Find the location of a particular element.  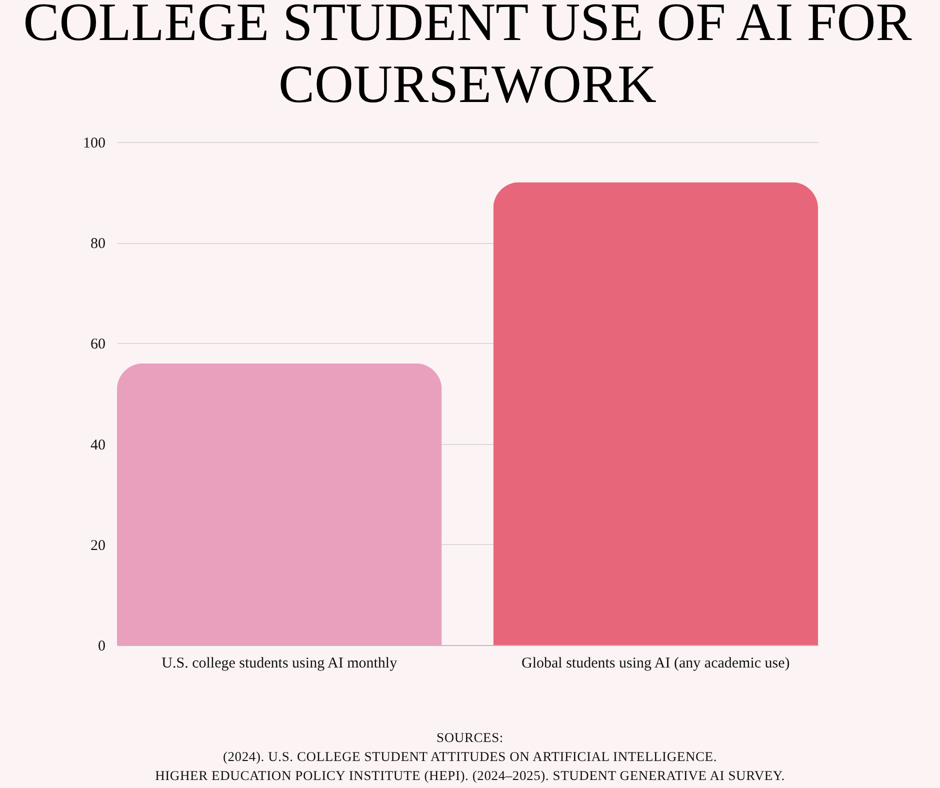

chart-title: COLLEGE STUDENT USE OF AI FOR COURSEWORK is located at coordinates (467, 57).